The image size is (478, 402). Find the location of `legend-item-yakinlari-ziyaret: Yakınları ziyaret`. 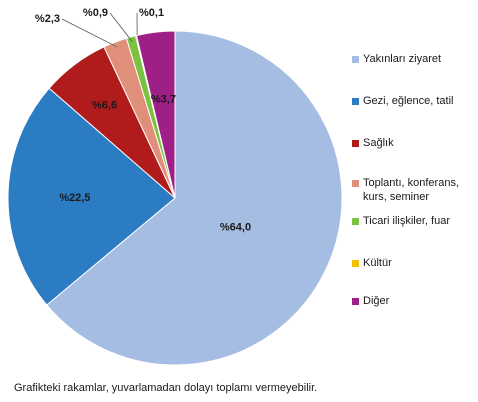

legend-item-yakinlari-ziyaret: Yakınları ziyaret is located at coordinates (414, 59).